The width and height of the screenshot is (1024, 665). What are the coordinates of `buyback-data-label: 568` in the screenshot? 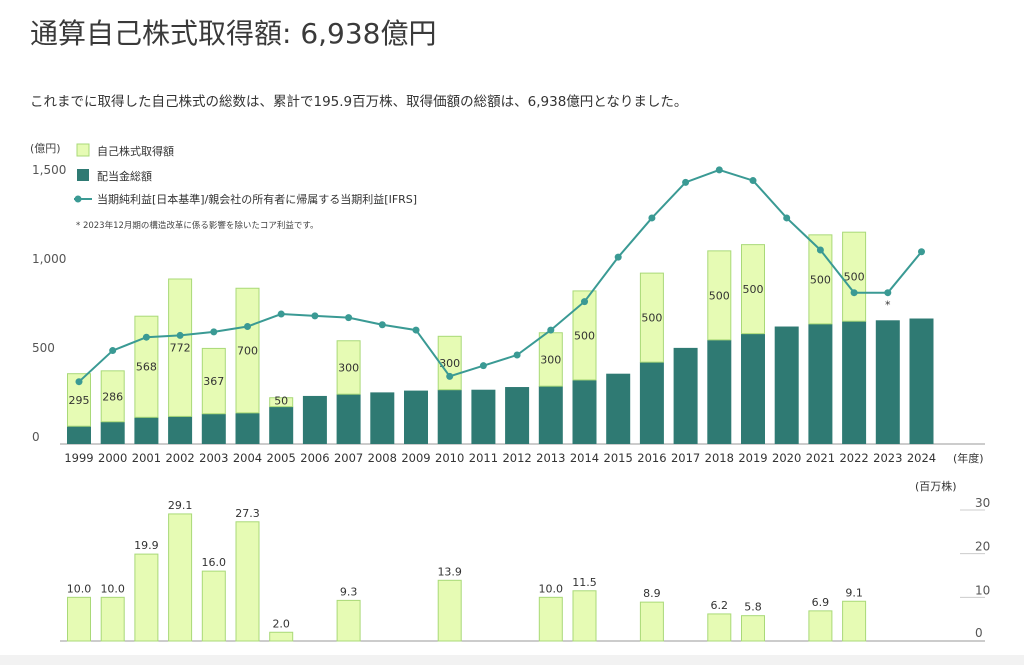 It's located at (146, 367).